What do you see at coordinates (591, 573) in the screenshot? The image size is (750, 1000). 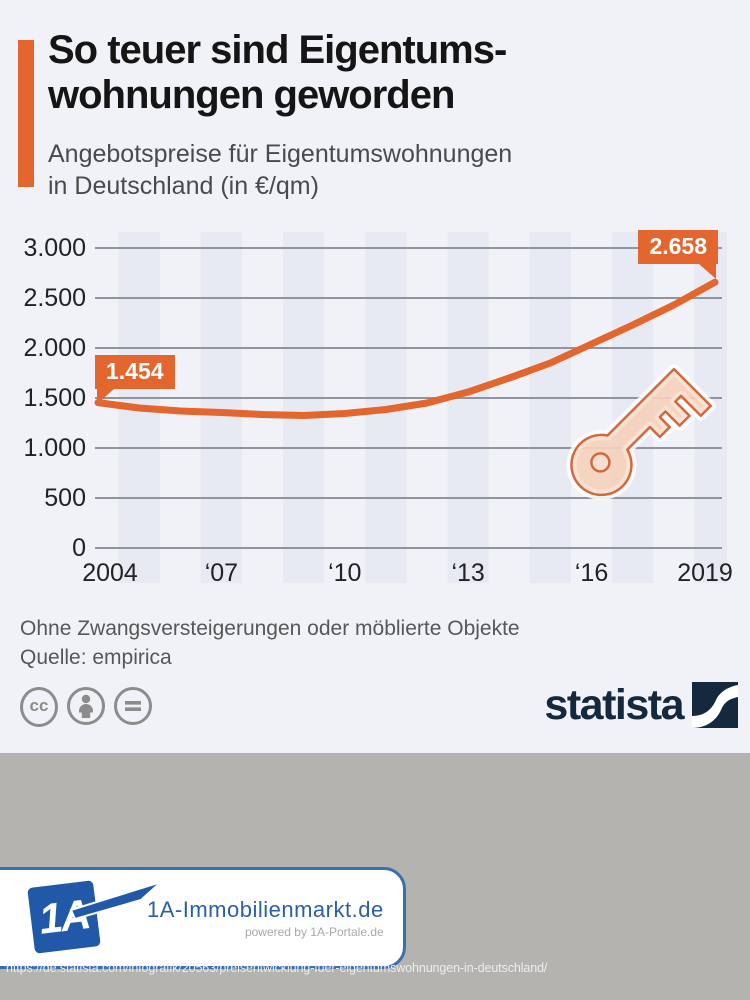 I see `x-axis-label: ‘16` at bounding box center [591, 573].